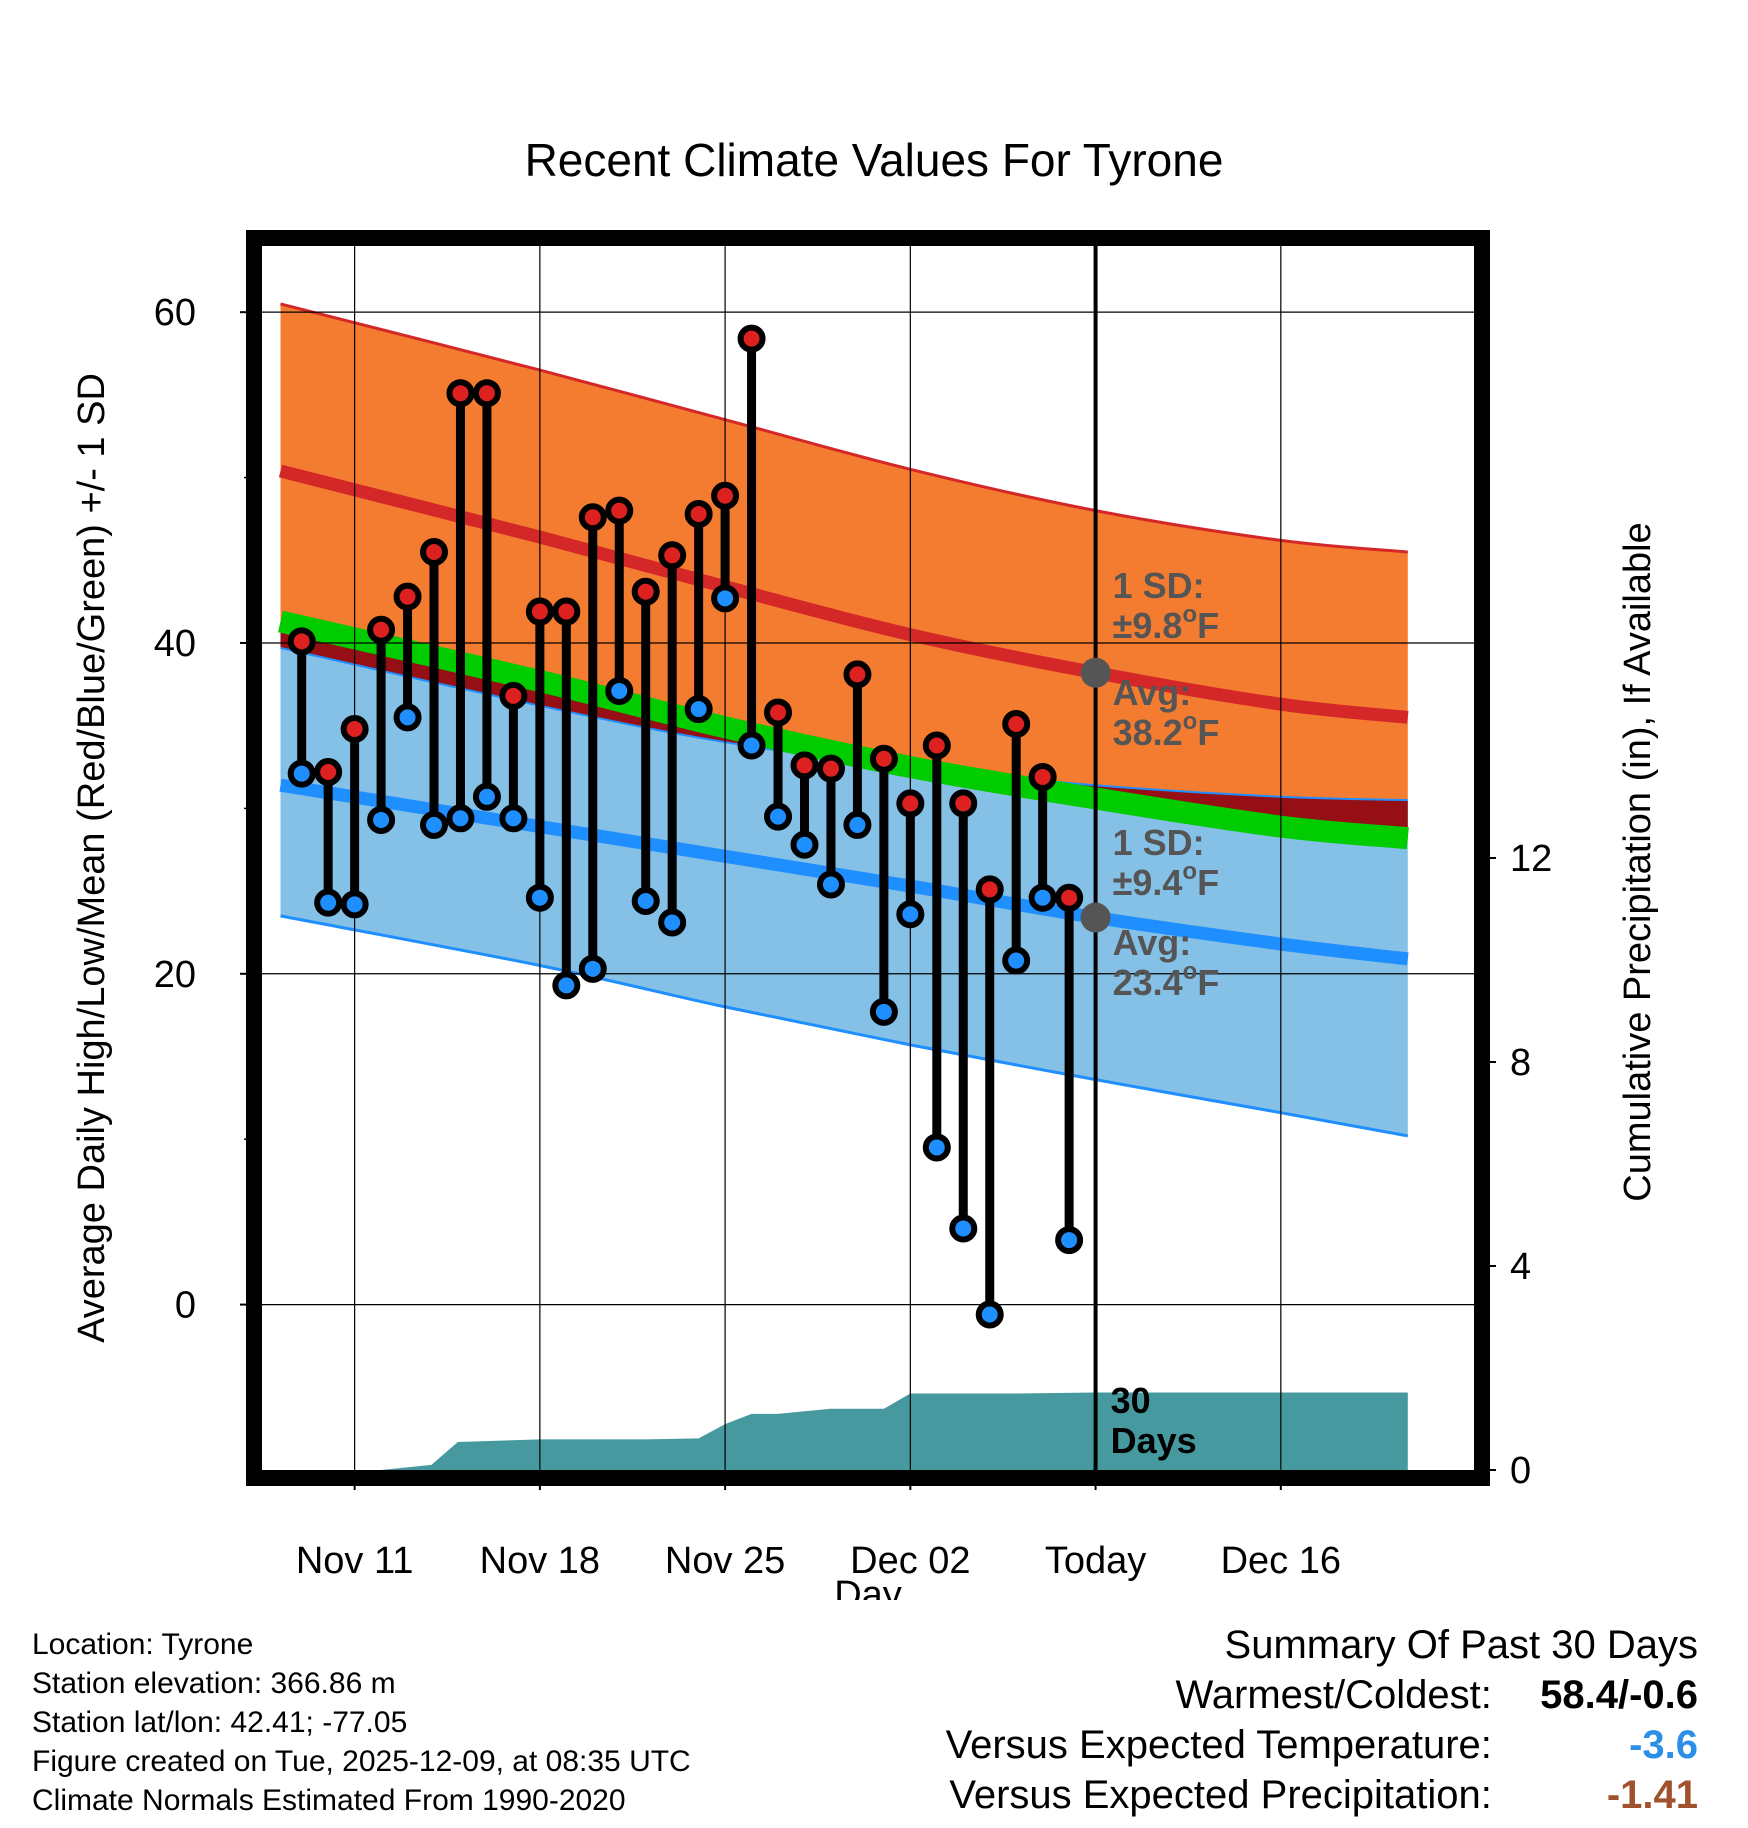 Image resolution: width=1748 pixels, height=1828 pixels. What do you see at coordinates (1520, 1471) in the screenshot?
I see `y2-tick-label: 0` at bounding box center [1520, 1471].